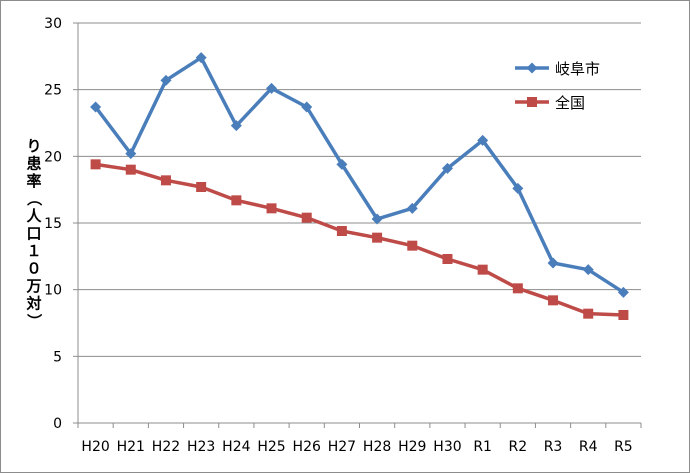 The image size is (690, 474). Describe the element at coordinates (34, 216) in the screenshot. I see `y-axis-label-char: 人` at that location.